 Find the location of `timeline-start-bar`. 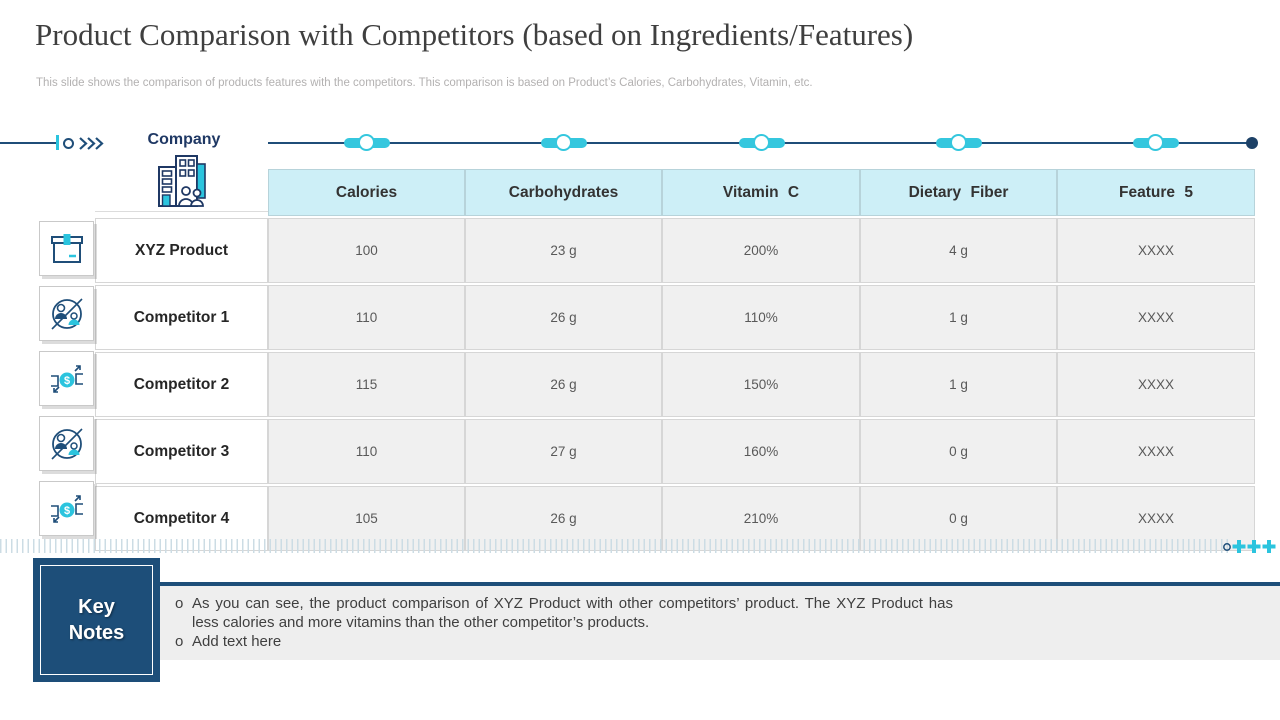

timeline-start-bar is located at coordinates (57, 142).